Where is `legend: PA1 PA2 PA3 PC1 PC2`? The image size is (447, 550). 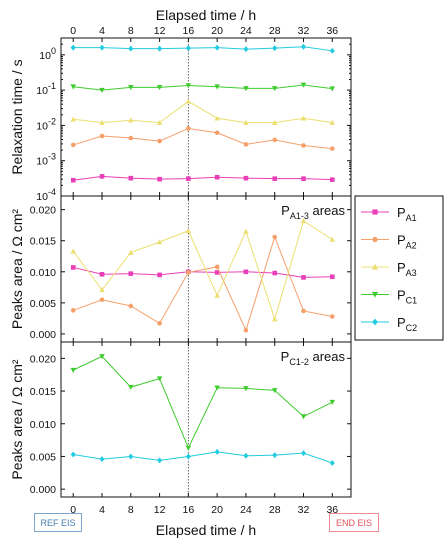 legend: PA1 PA2 PA3 PC1 PC2 is located at coordinates (399, 268).